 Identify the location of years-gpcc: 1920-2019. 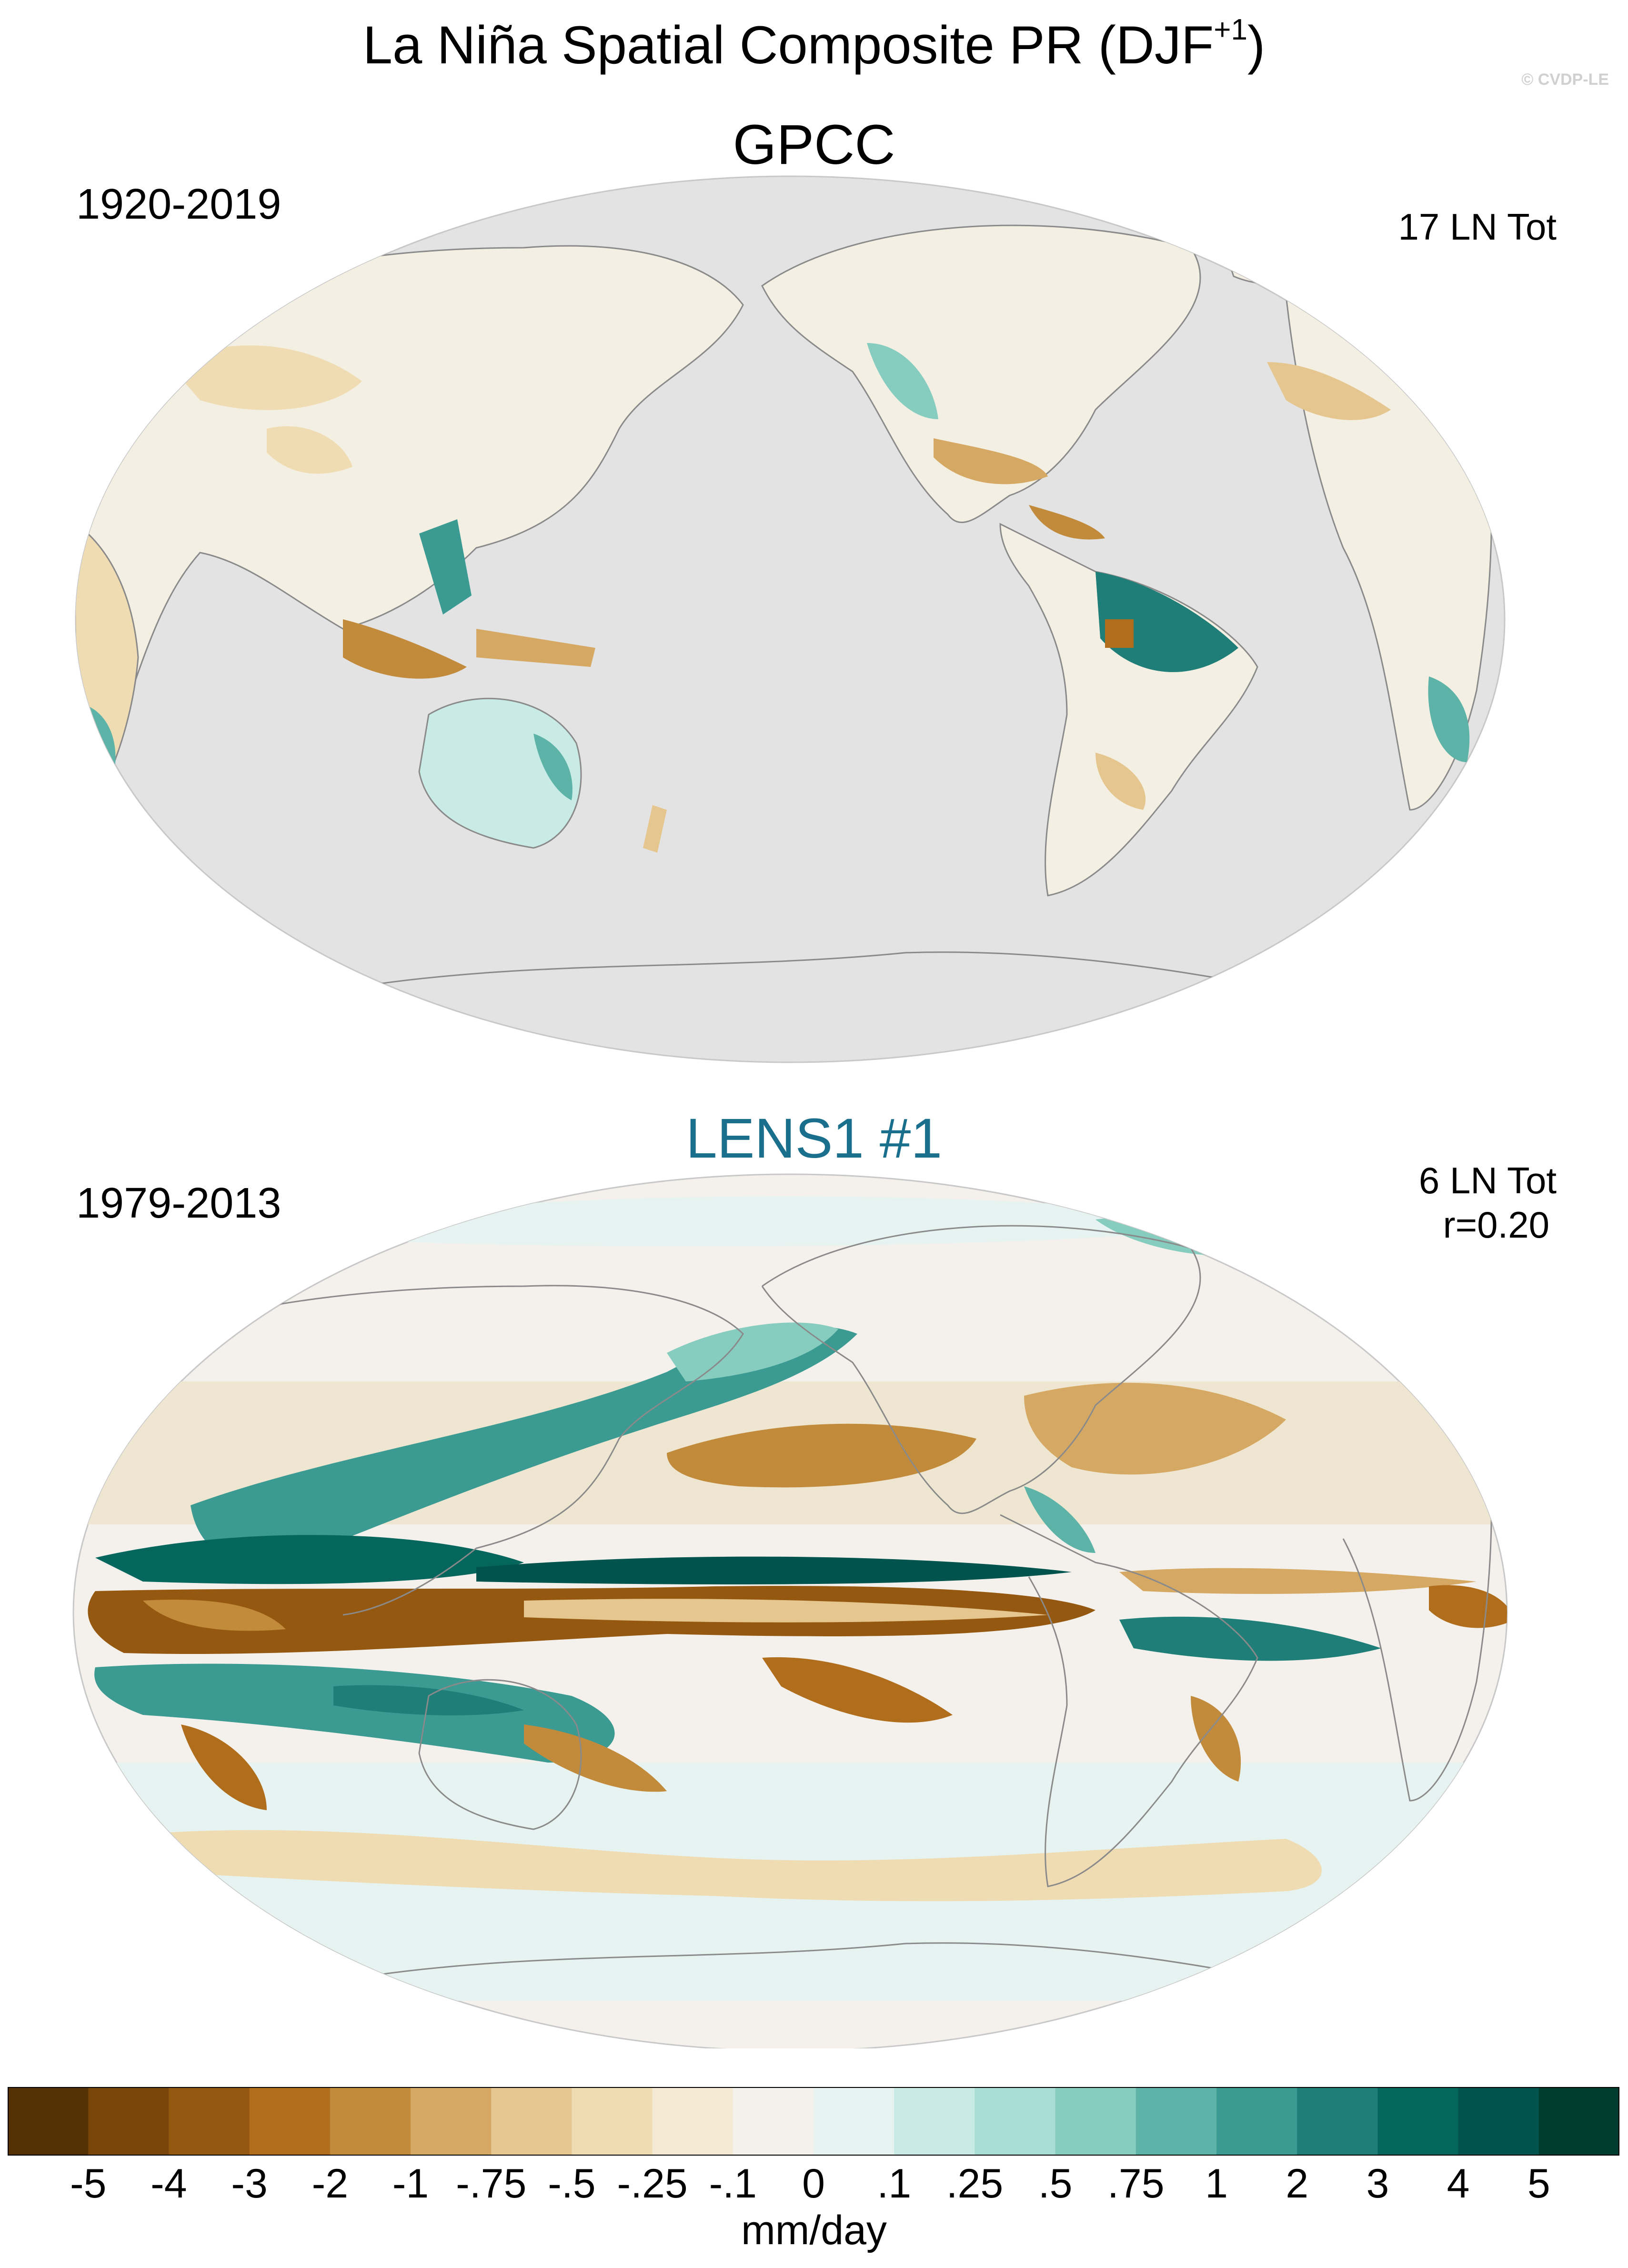
(178, 204).